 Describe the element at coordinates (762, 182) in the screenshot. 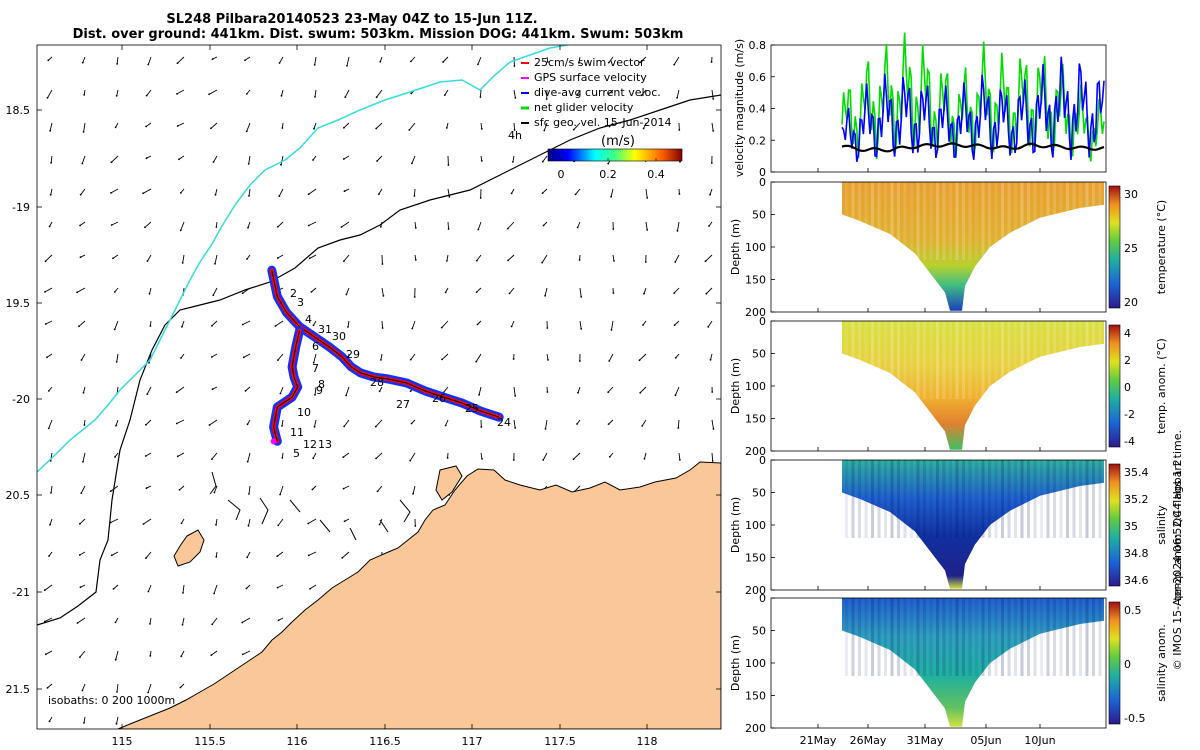

I see `depth-tick-label: 0` at that location.